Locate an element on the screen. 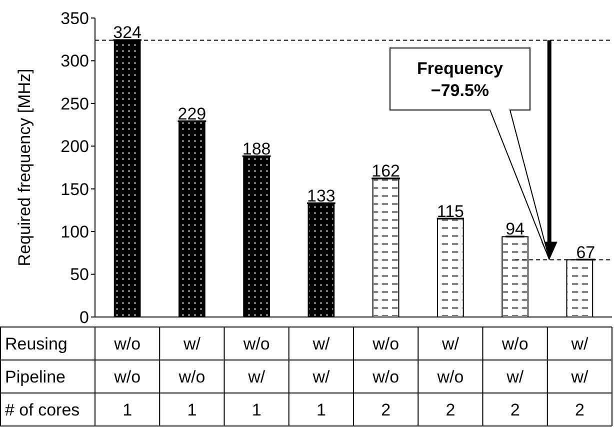 The image size is (614, 427). x-tick-label: w/o w/ 1 is located at coordinates (256, 377).